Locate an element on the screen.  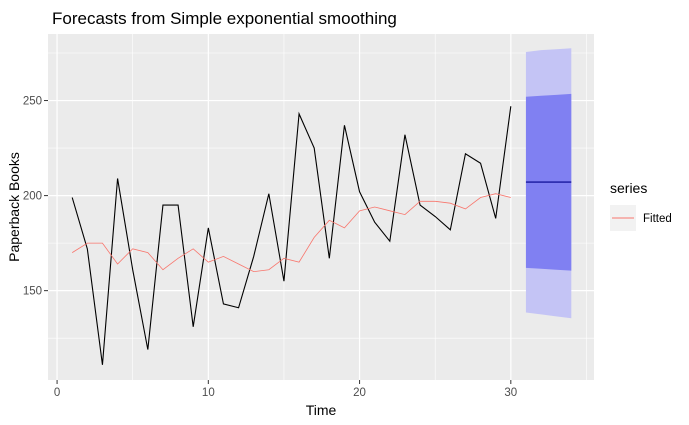
legend-label-fitted: Fitted is located at coordinates (657, 219).